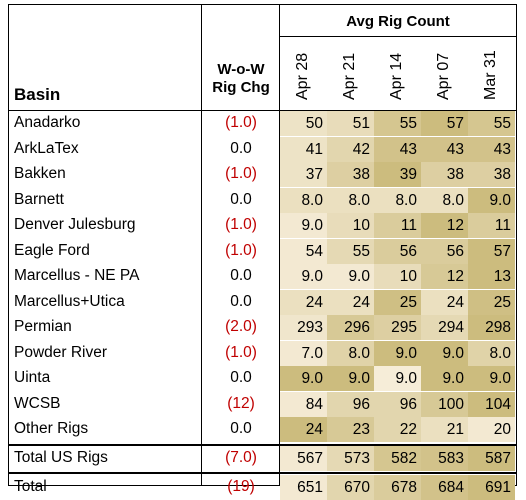  Describe the element at coordinates (398, 21) in the screenshot. I see `avg-rig-count-header: Avg Rig Count` at that location.